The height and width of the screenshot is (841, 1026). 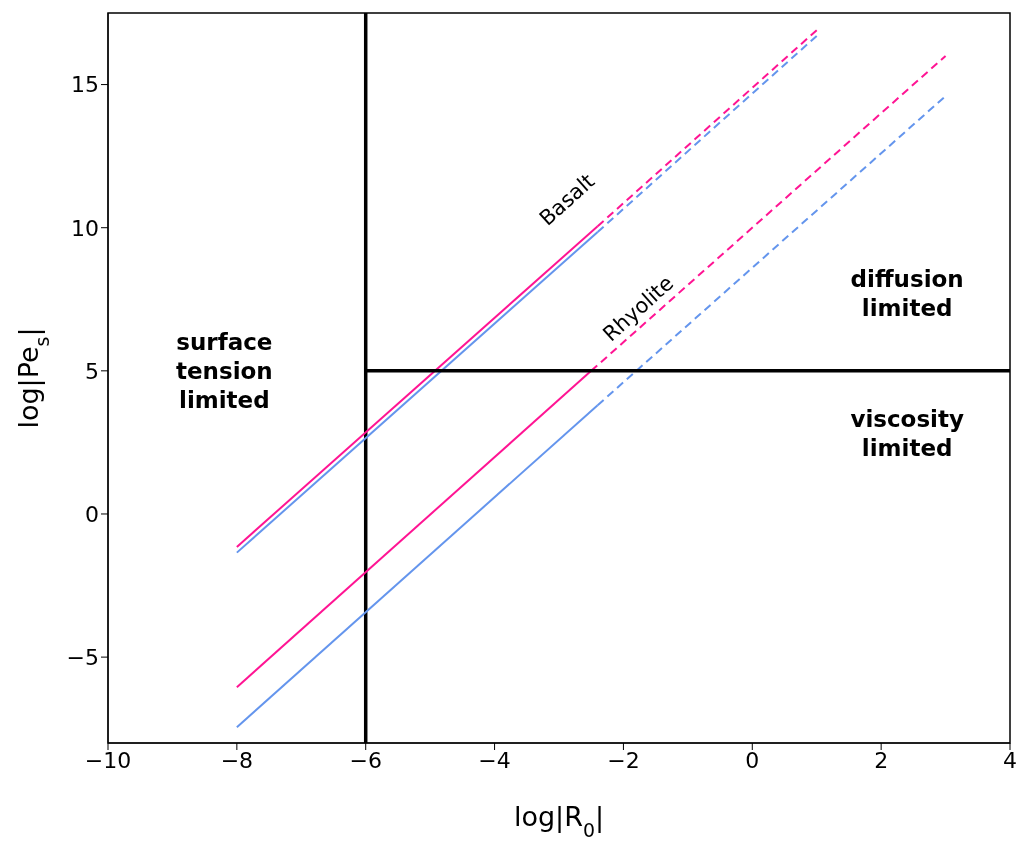 What do you see at coordinates (881, 760) in the screenshot?
I see `x-tick-label: 2` at bounding box center [881, 760].